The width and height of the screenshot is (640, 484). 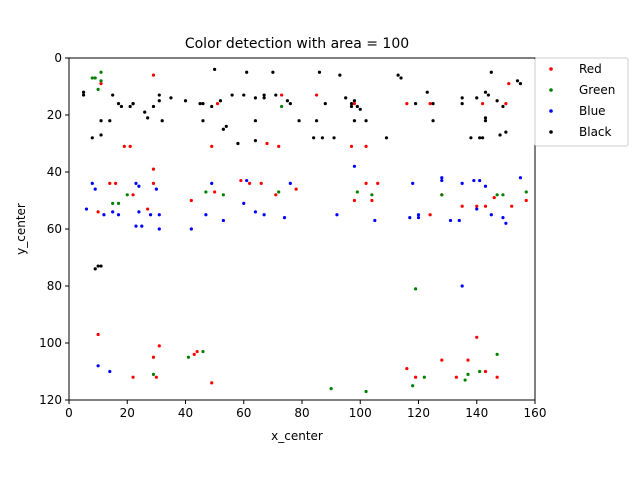 What do you see at coordinates (54, 172) in the screenshot?
I see `y-tick-label: 40` at bounding box center [54, 172].